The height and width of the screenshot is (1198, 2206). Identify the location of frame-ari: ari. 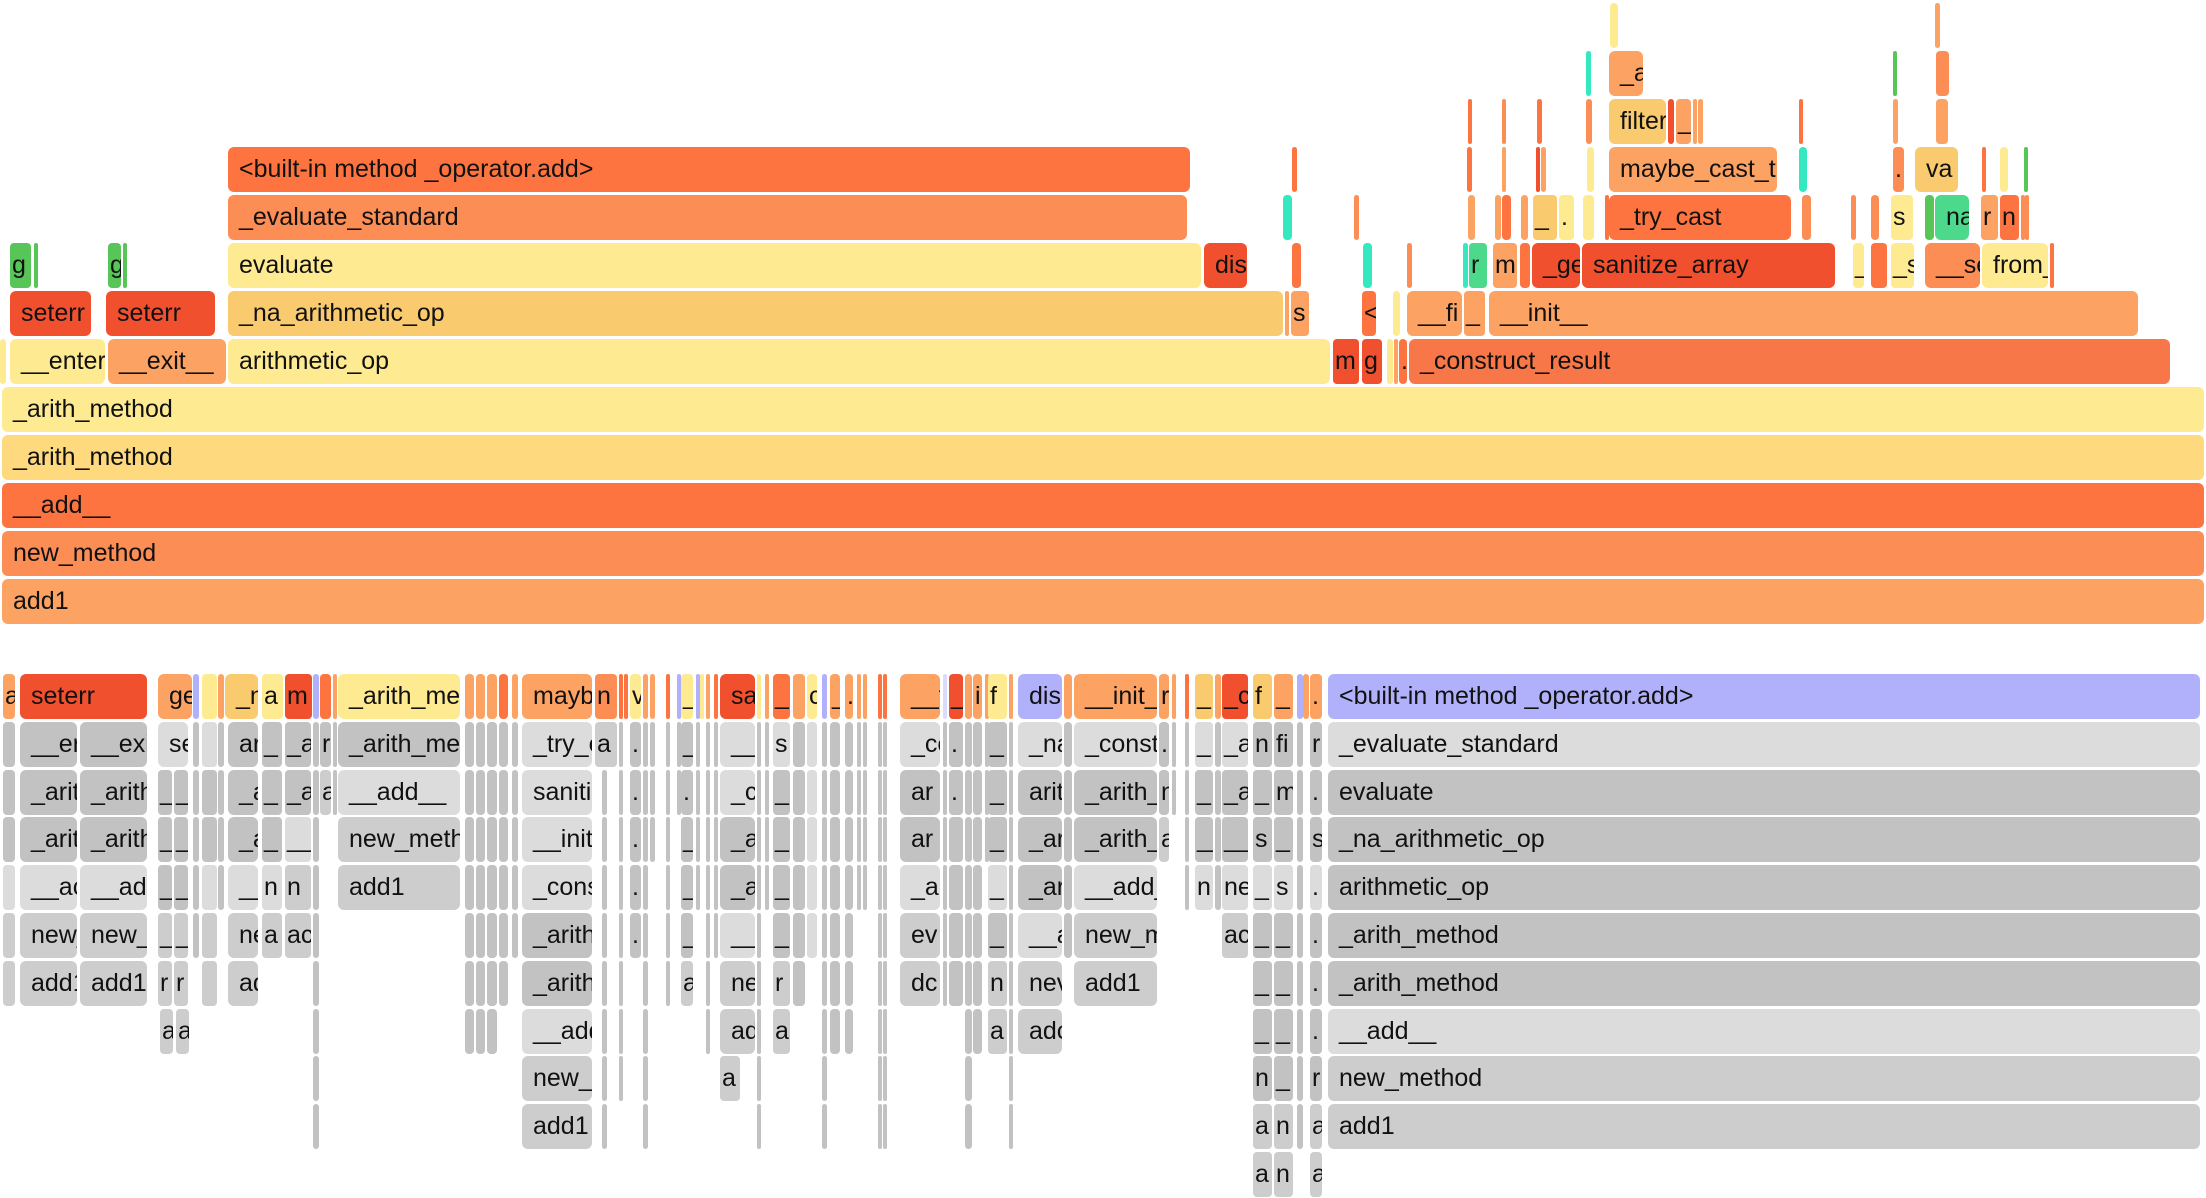
(243, 744).